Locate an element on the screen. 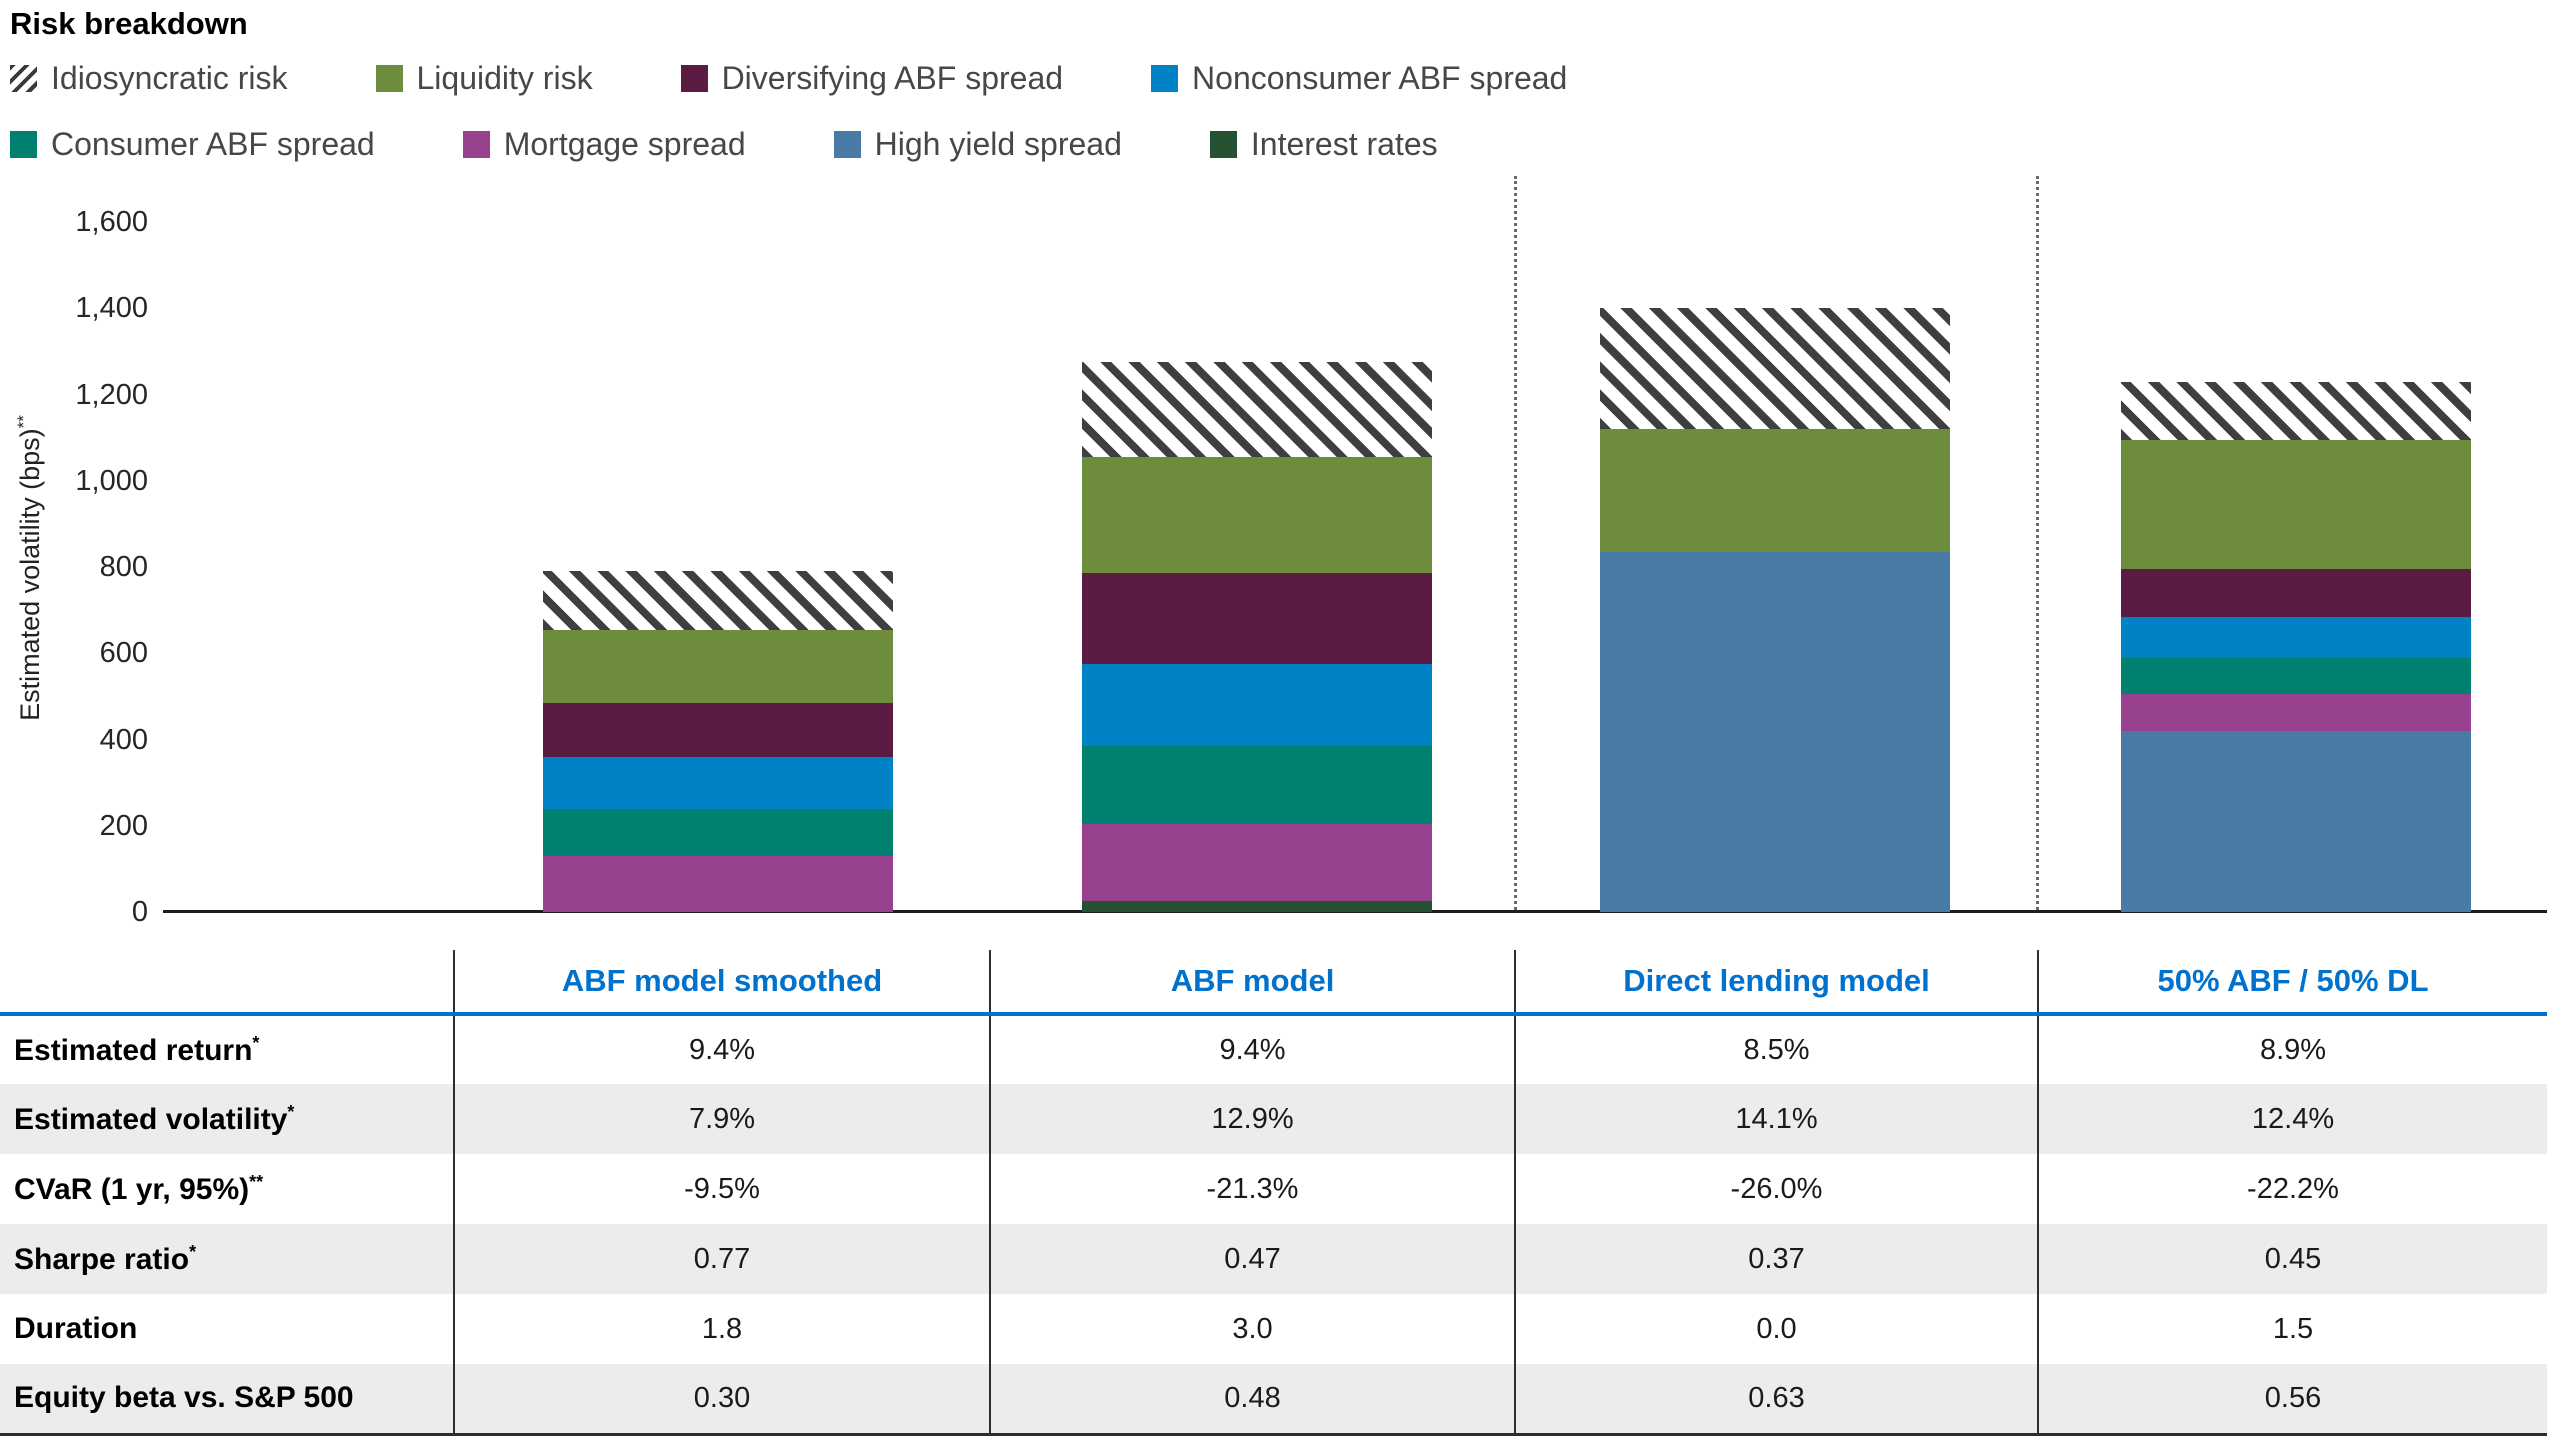 This screenshot has height=1440, width=2560. column-header-abf-model-smoothed: ABF model smoothed is located at coordinates (721, 983).